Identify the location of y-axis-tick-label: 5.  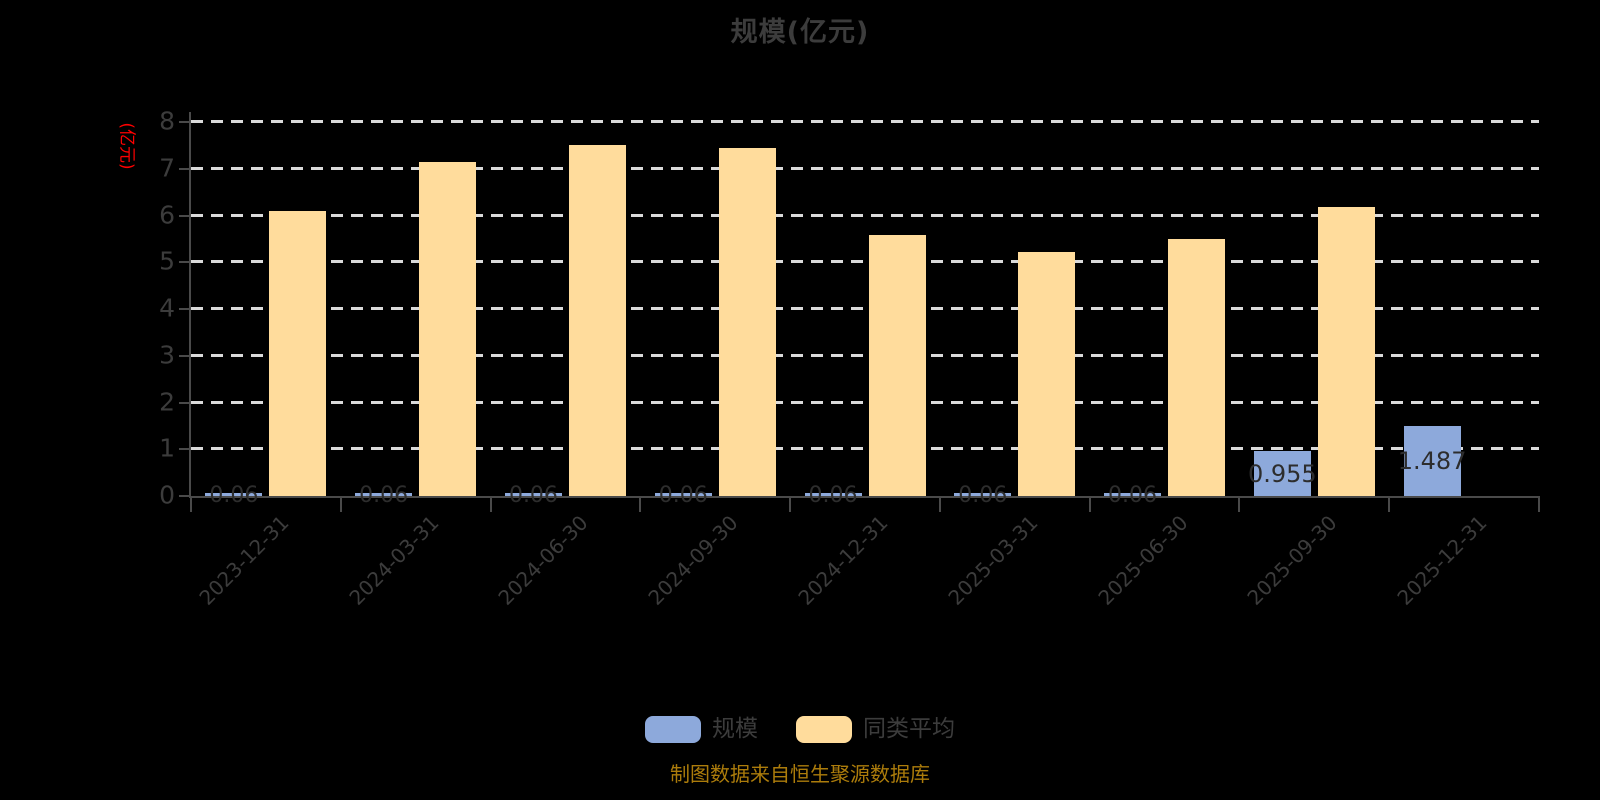
(167, 261).